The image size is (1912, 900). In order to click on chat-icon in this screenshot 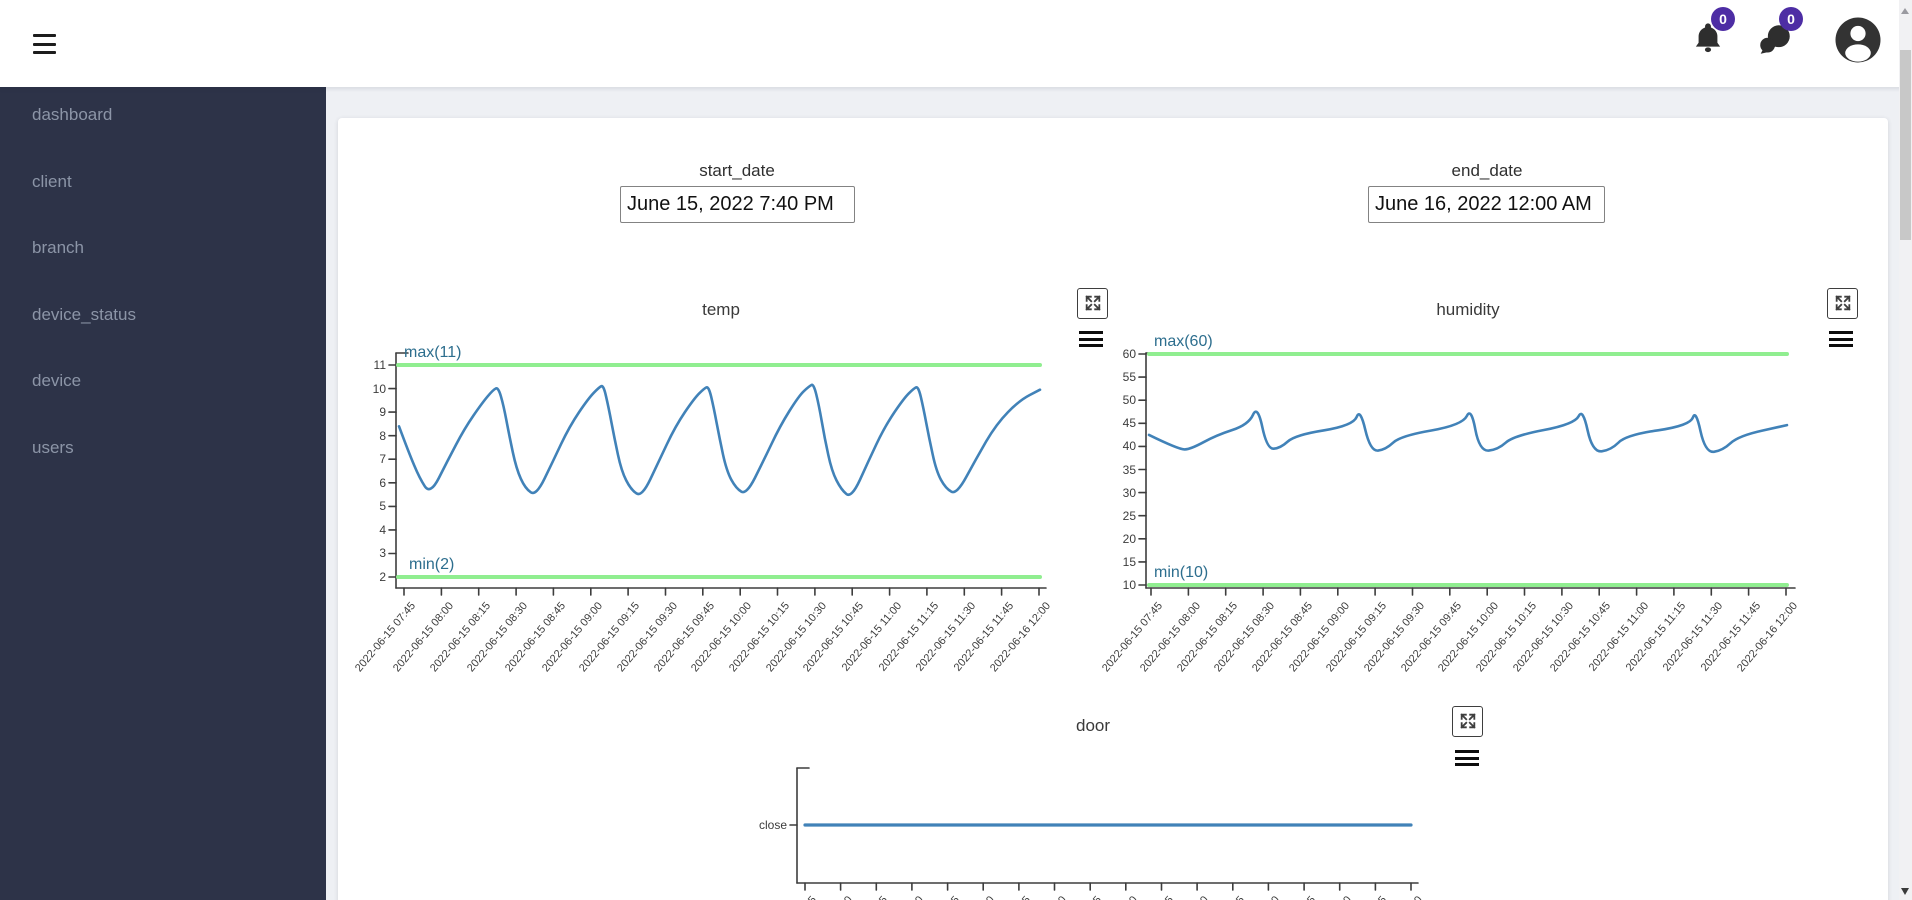, I will do `click(1775, 39)`.